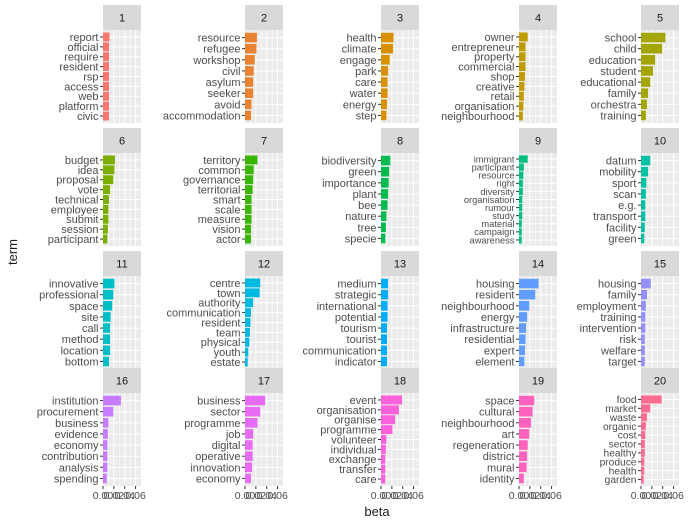  What do you see at coordinates (353, 460) in the screenshot?
I see `term-label: exchange` at bounding box center [353, 460].